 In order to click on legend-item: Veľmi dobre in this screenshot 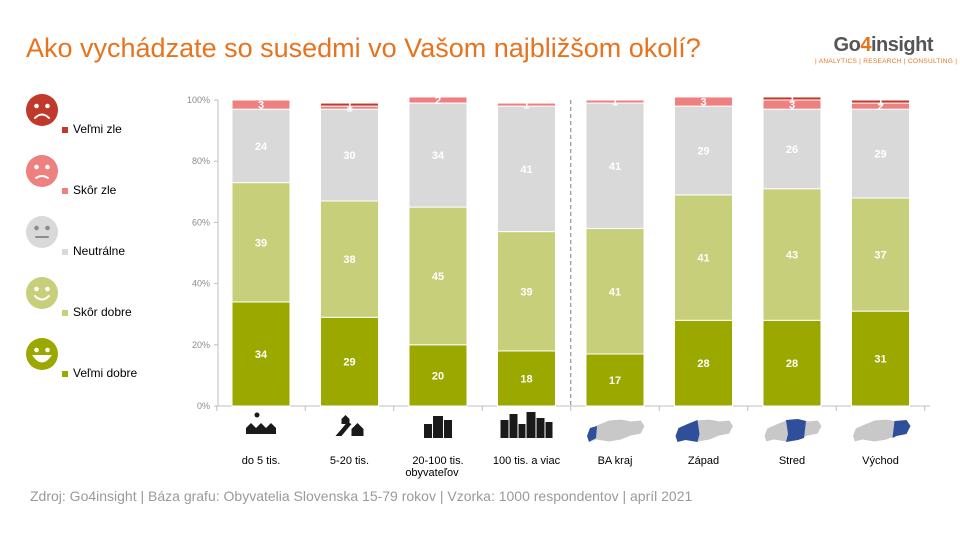, I will do `click(82, 359)`.